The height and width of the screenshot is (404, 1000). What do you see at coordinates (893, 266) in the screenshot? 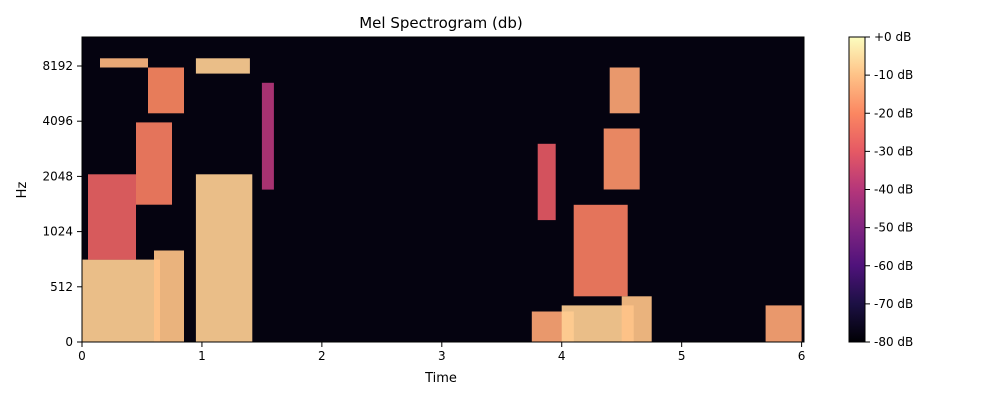
I see `colorbar-tick-label: -60 dB` at bounding box center [893, 266].